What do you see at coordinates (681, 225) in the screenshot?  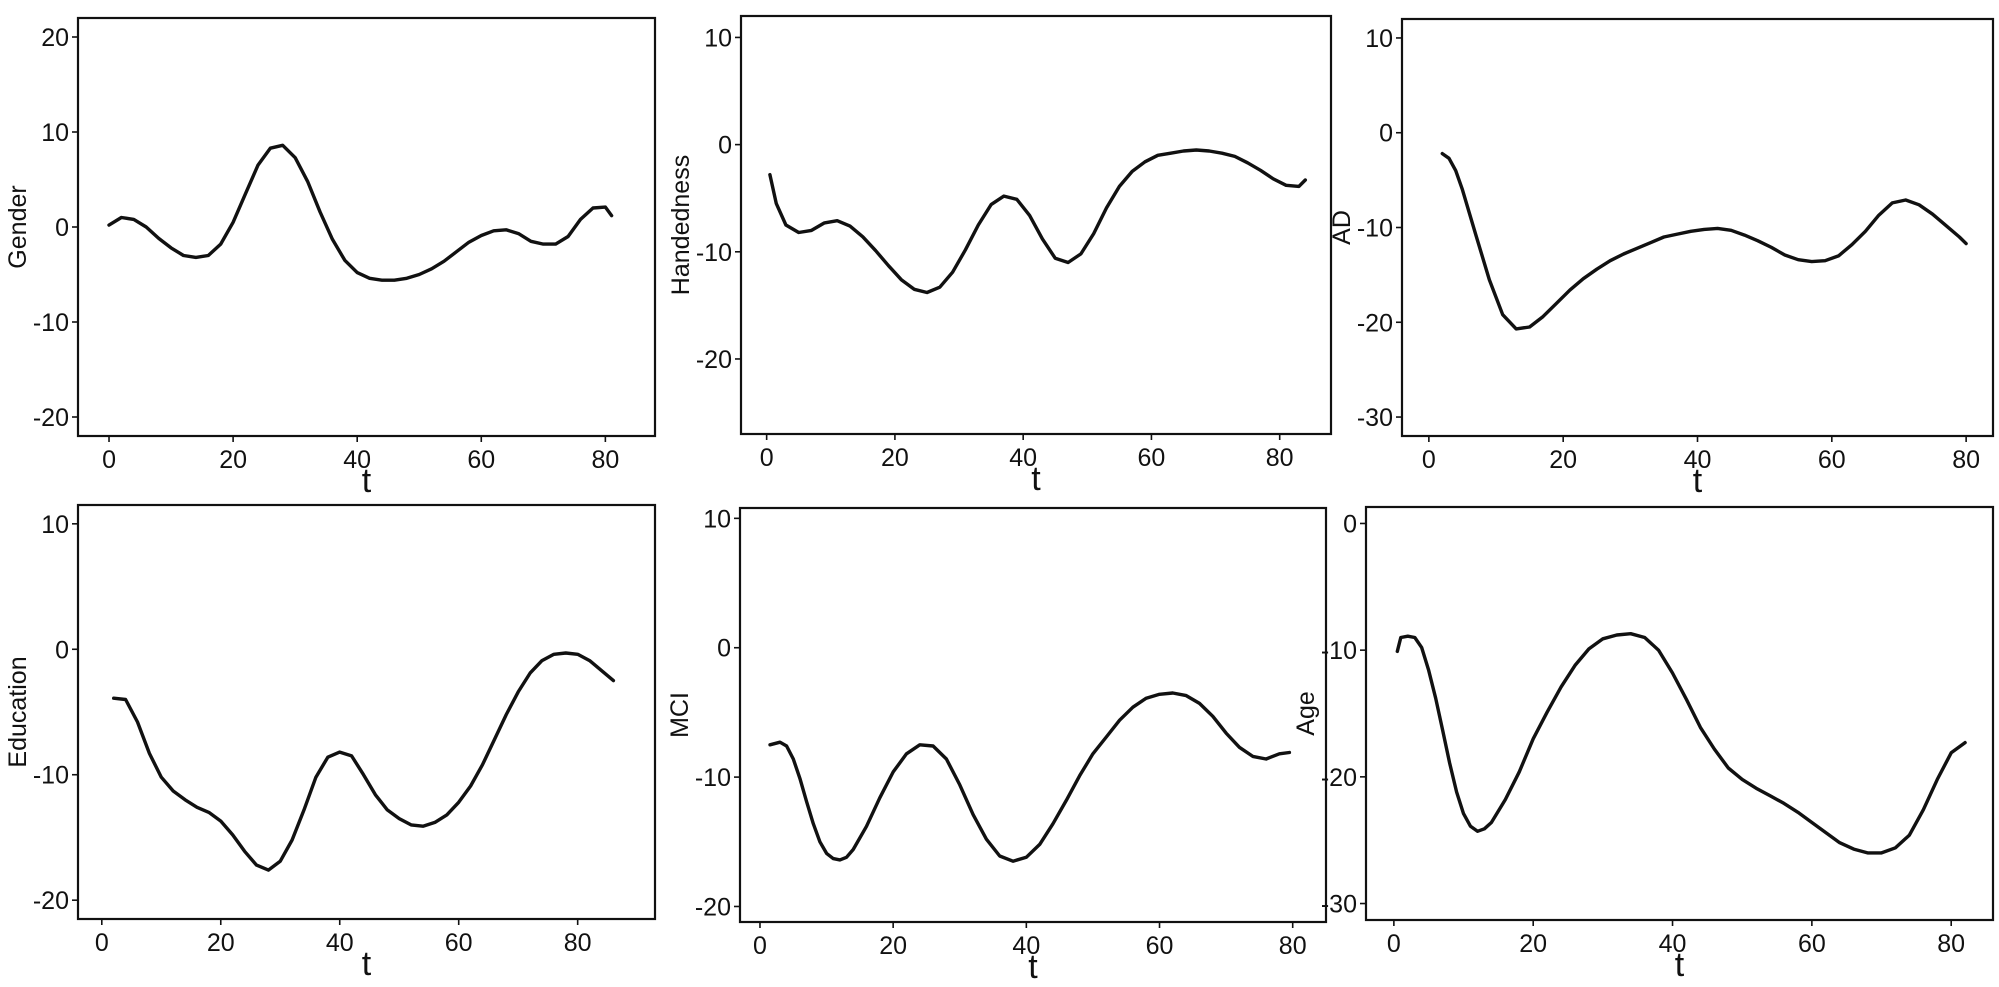 I see `y-axis-label: Handedness` at bounding box center [681, 225].